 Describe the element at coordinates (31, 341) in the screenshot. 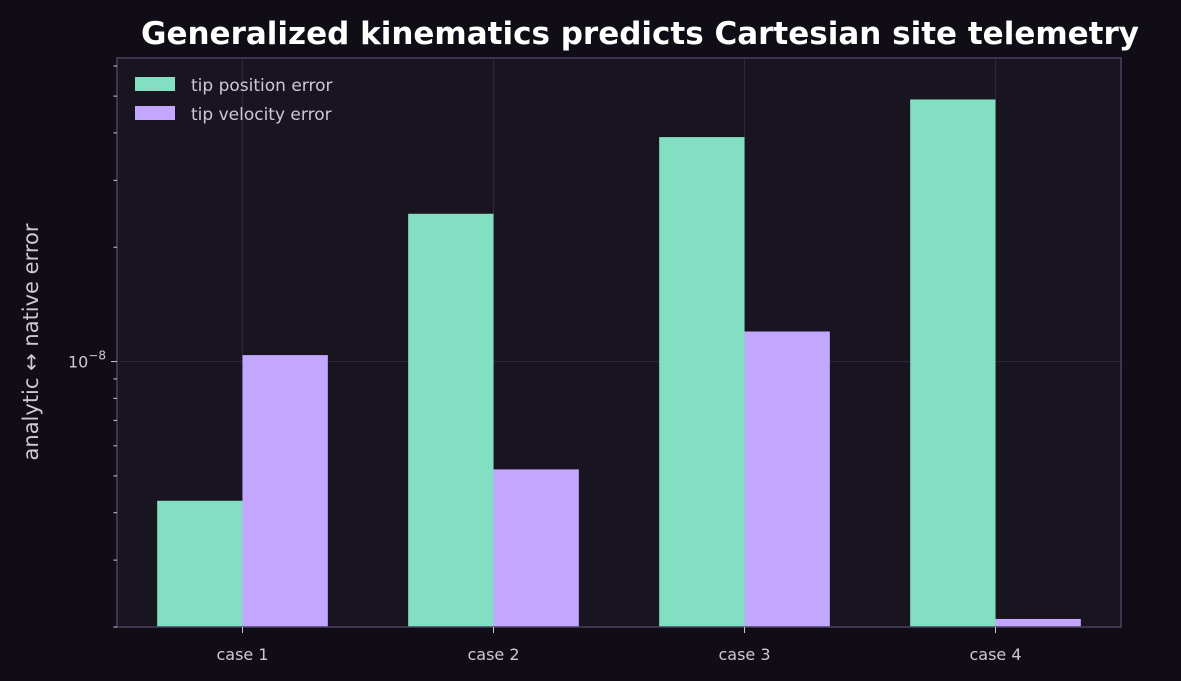

I see `y-axis-label: analytic ↔ native error` at that location.